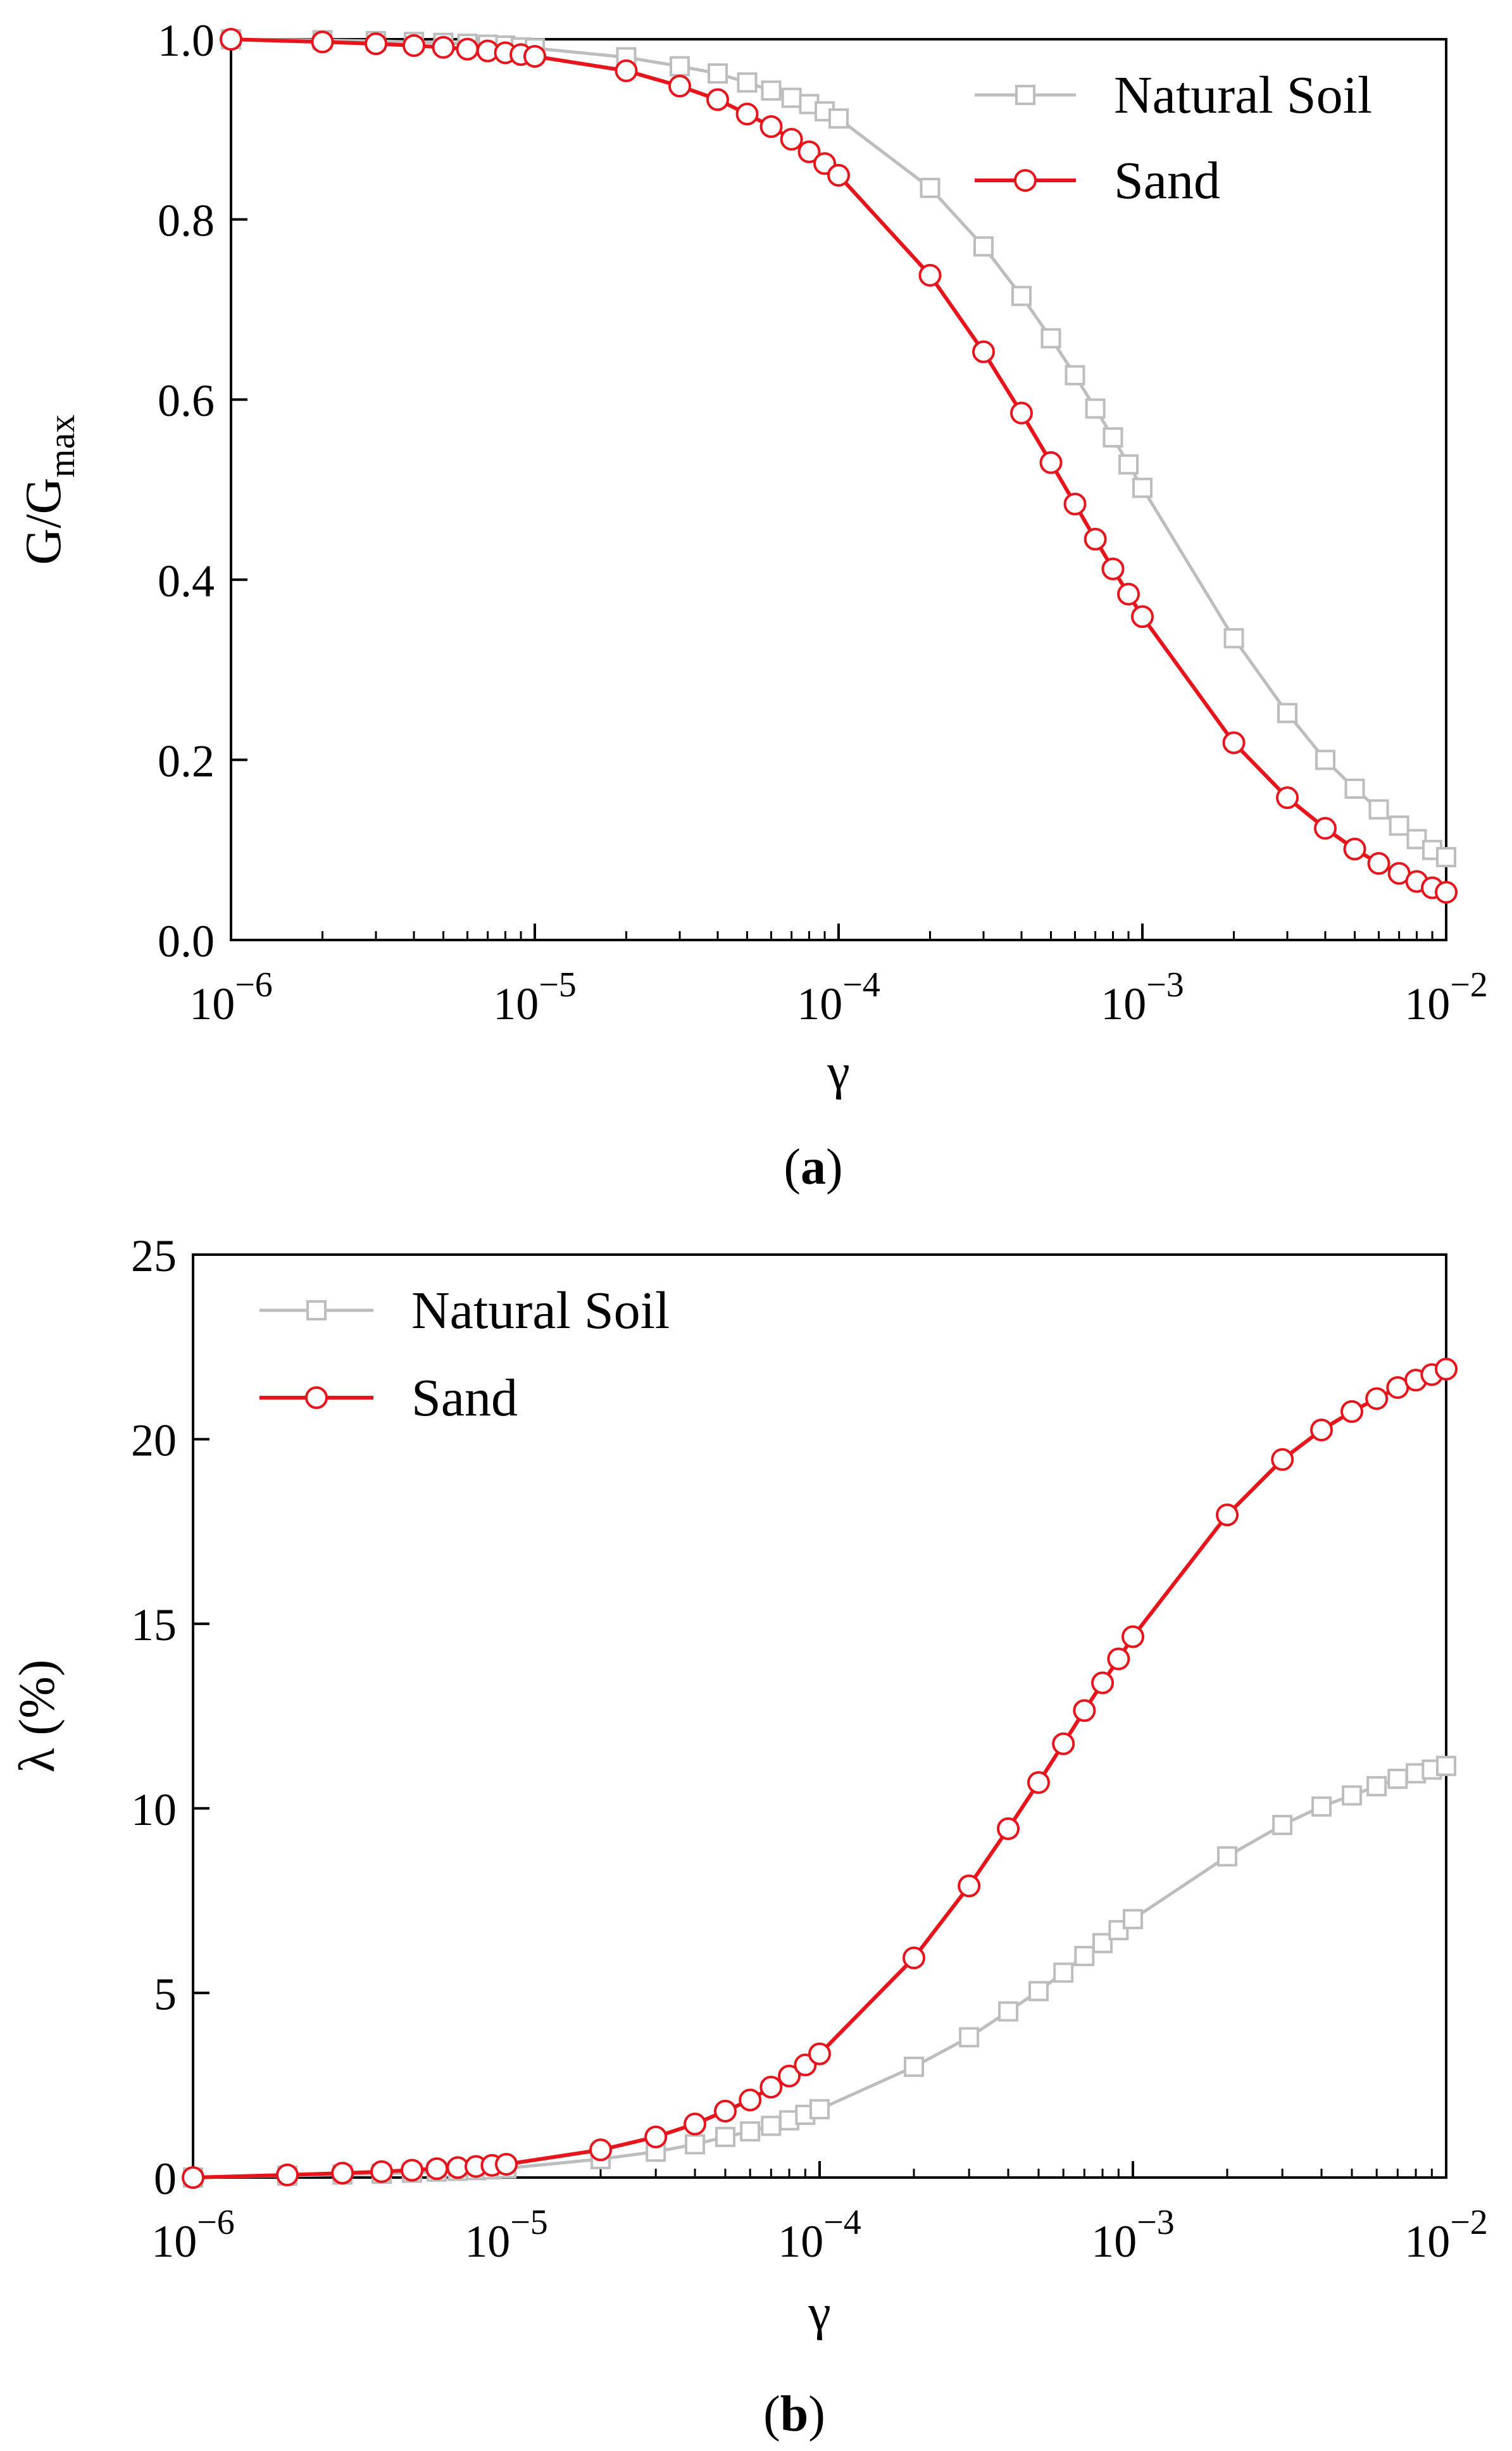 This screenshot has height=2451, width=1512. Describe the element at coordinates (1167, 181) in the screenshot. I see `legend-label-a: Sand` at that location.